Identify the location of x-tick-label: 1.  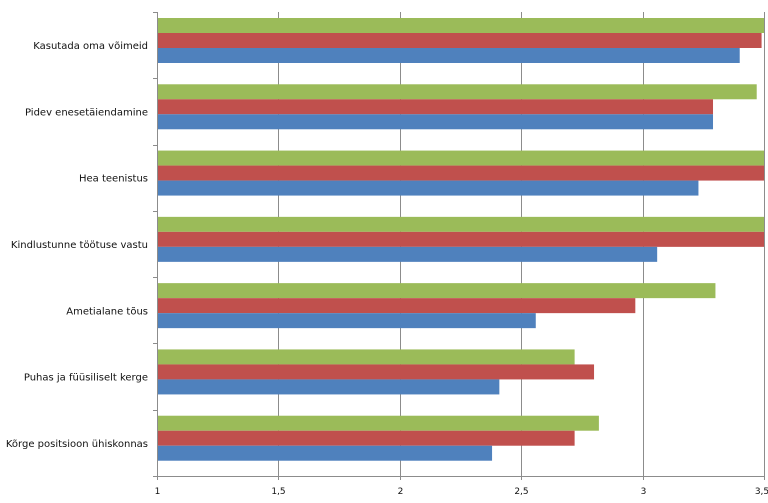
(158, 492).